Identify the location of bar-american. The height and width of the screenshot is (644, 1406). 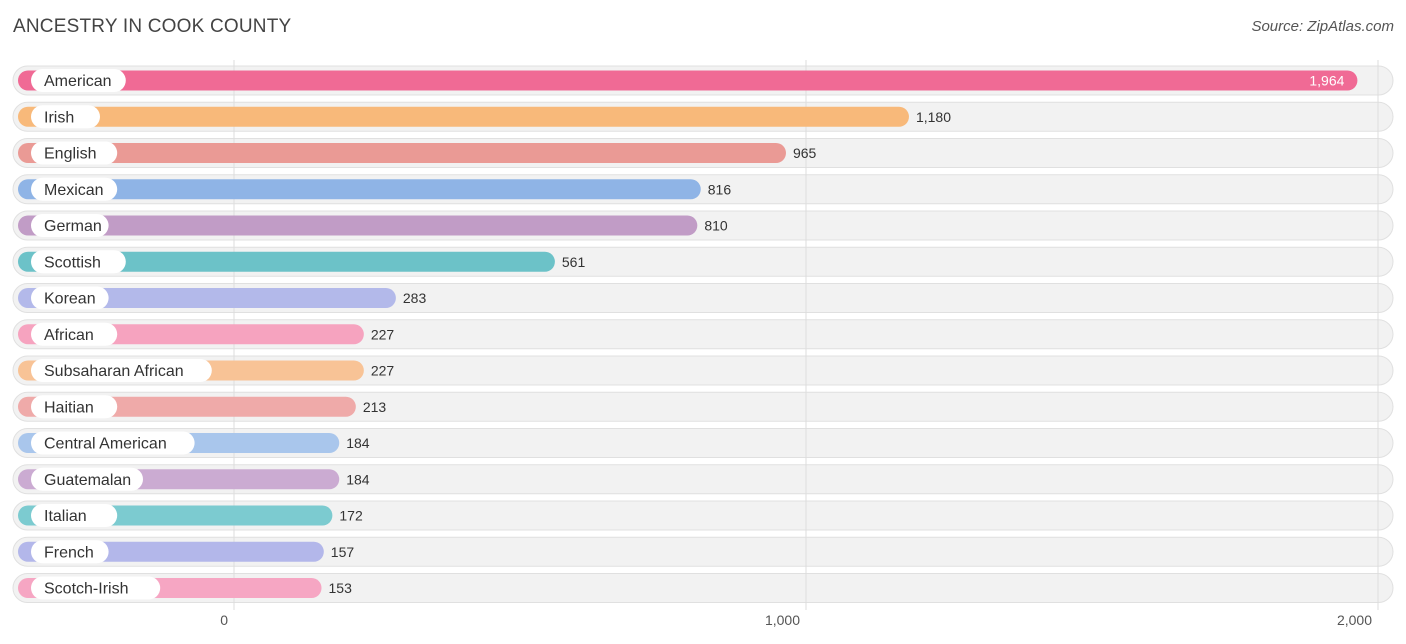
(688, 80).